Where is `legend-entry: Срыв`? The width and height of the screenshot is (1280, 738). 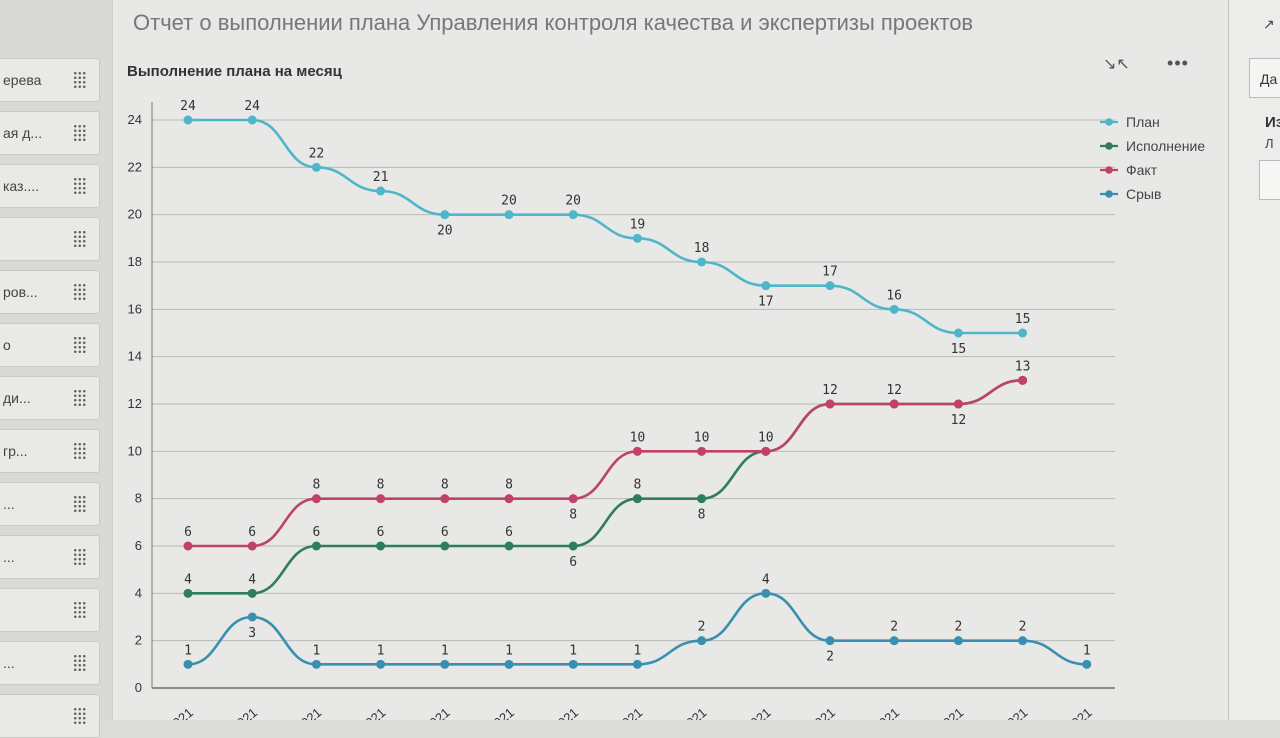
legend-entry: Срыв is located at coordinates (1143, 194).